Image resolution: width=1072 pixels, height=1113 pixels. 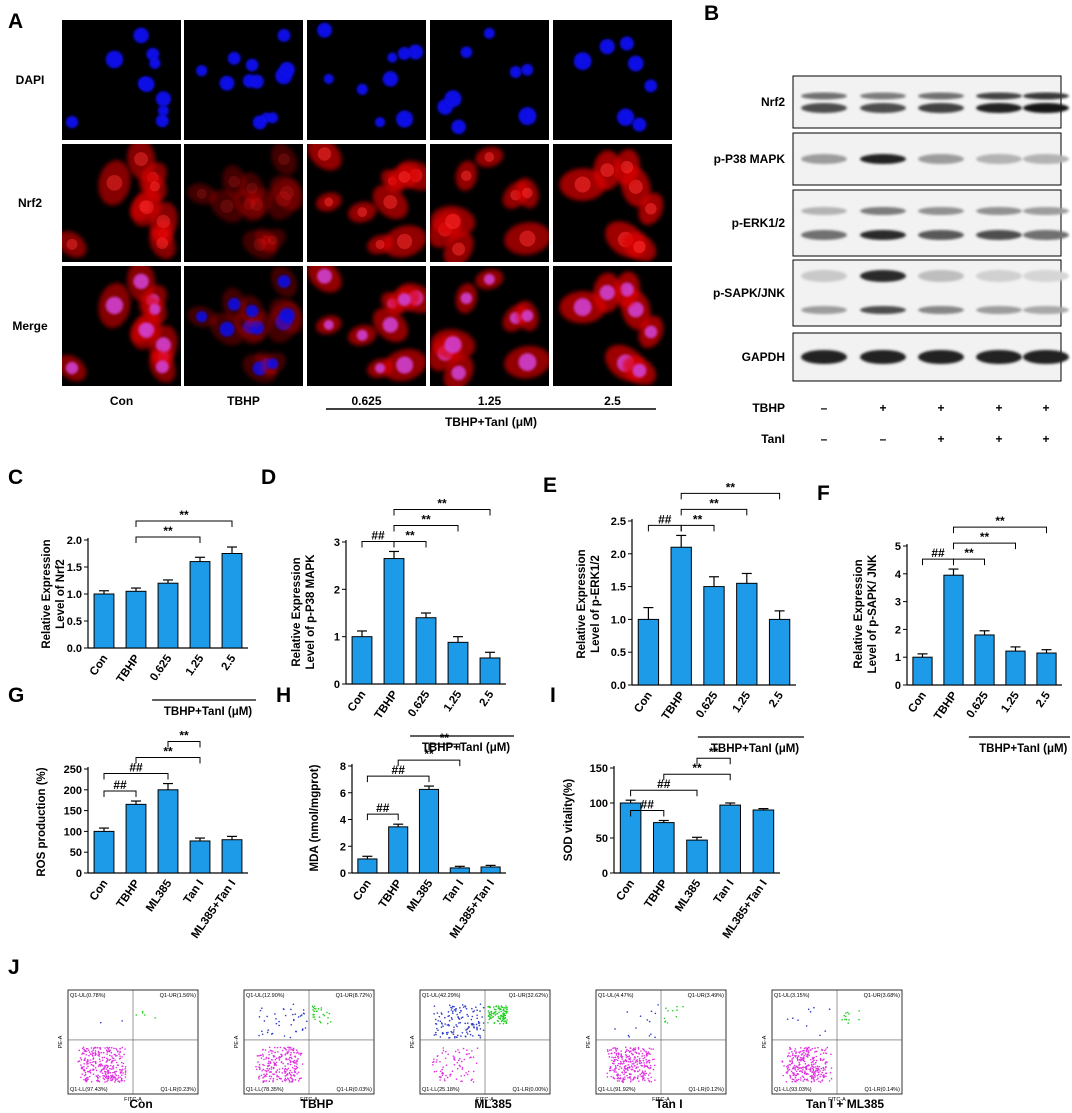 What do you see at coordinates (773, 102) in the screenshot?
I see `blot-label: Nrf2` at bounding box center [773, 102].